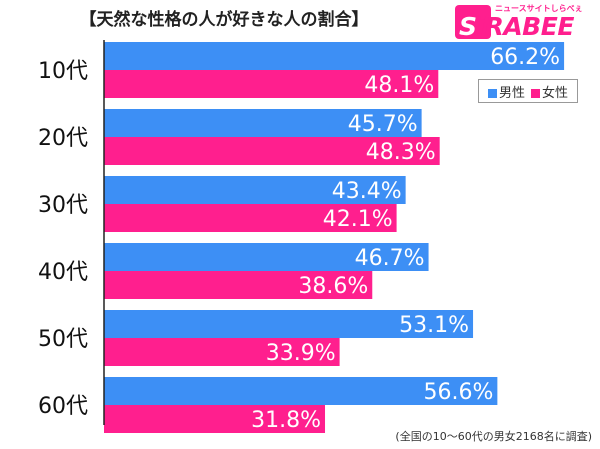 The width and height of the screenshot is (600, 449). I want to click on logo-badge, so click(473, 22).